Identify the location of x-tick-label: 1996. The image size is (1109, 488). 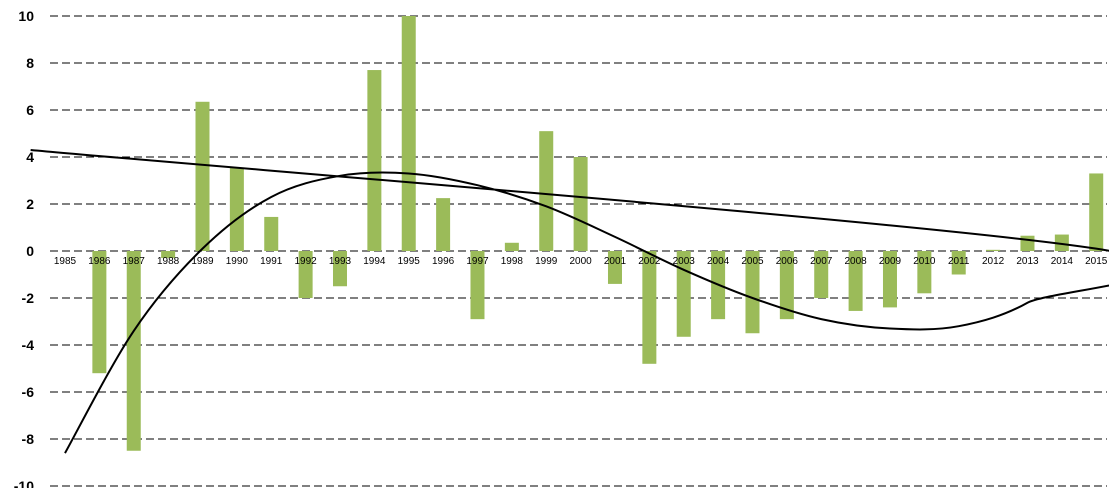
(443, 261).